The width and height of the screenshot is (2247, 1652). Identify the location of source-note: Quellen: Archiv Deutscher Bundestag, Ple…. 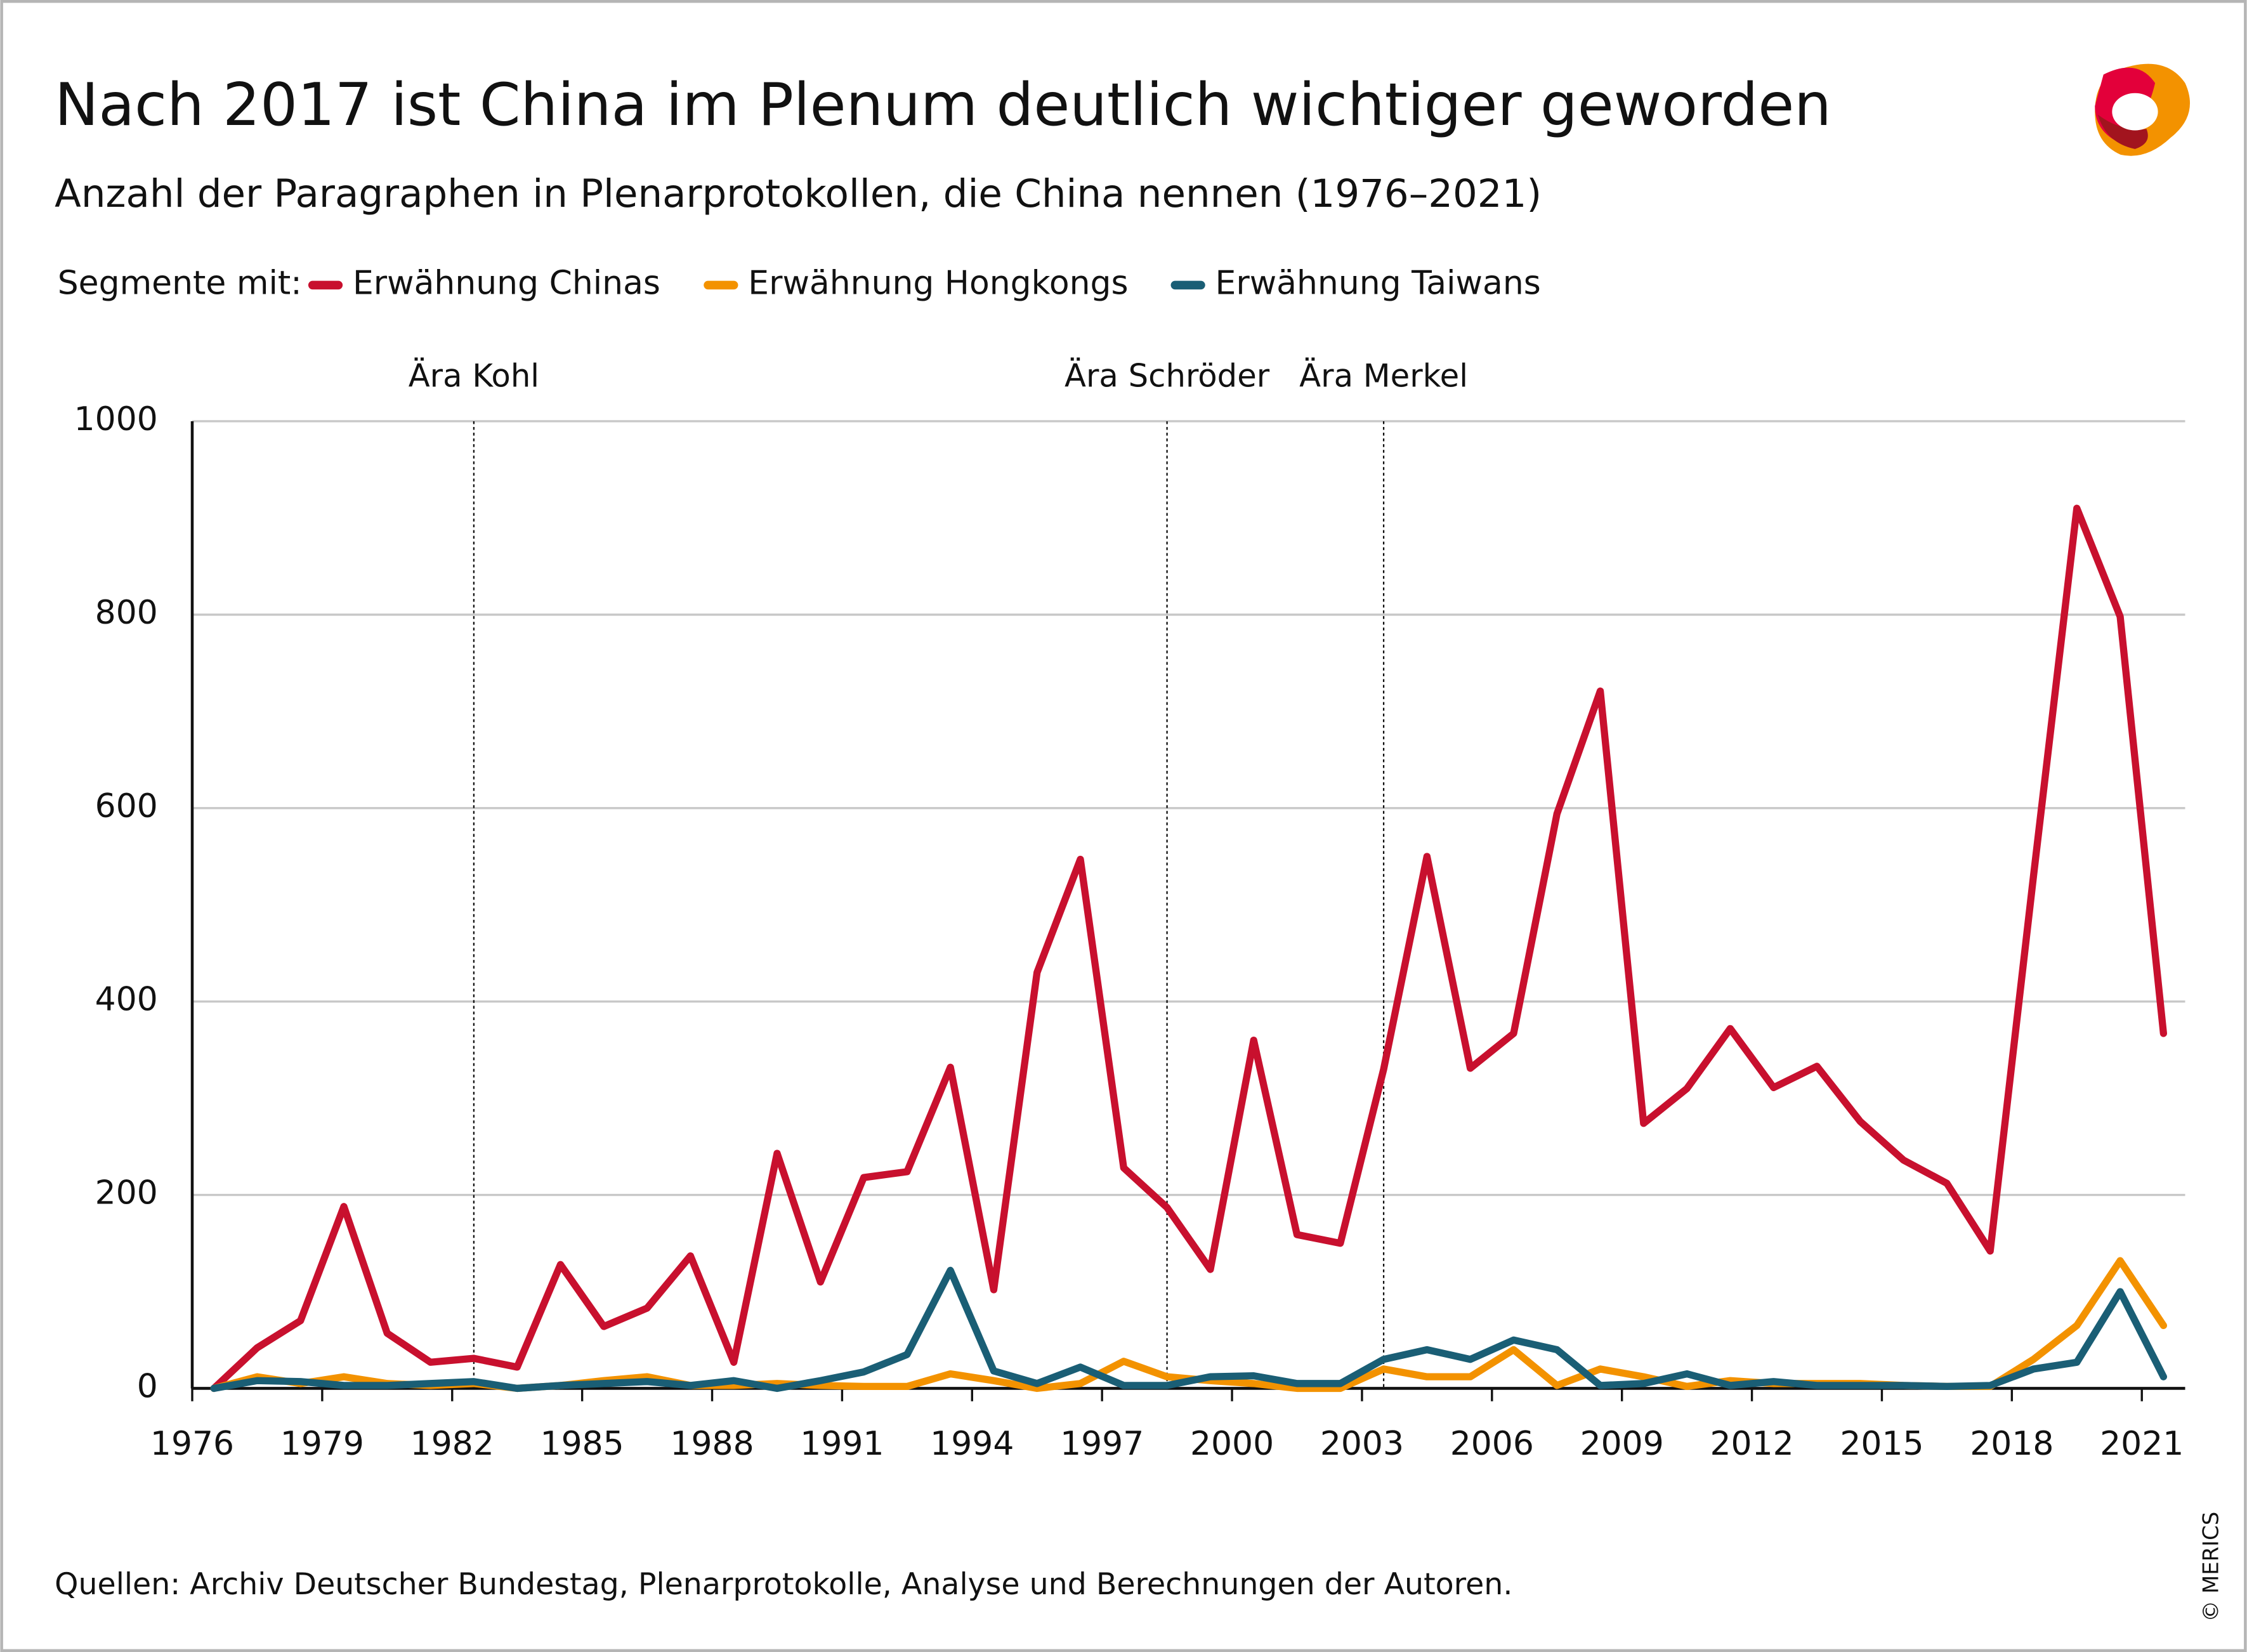
(783, 1585).